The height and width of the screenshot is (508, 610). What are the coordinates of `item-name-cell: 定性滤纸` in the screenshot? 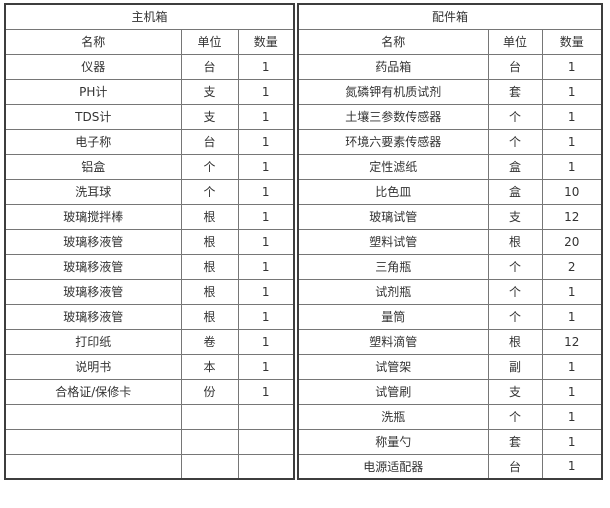 It's located at (393, 166).